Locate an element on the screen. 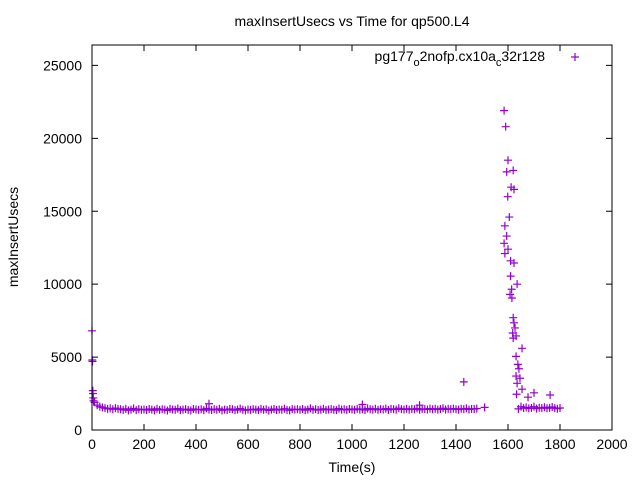 The height and width of the screenshot is (485, 640). legend-label-subscript: o is located at coordinates (416, 63).